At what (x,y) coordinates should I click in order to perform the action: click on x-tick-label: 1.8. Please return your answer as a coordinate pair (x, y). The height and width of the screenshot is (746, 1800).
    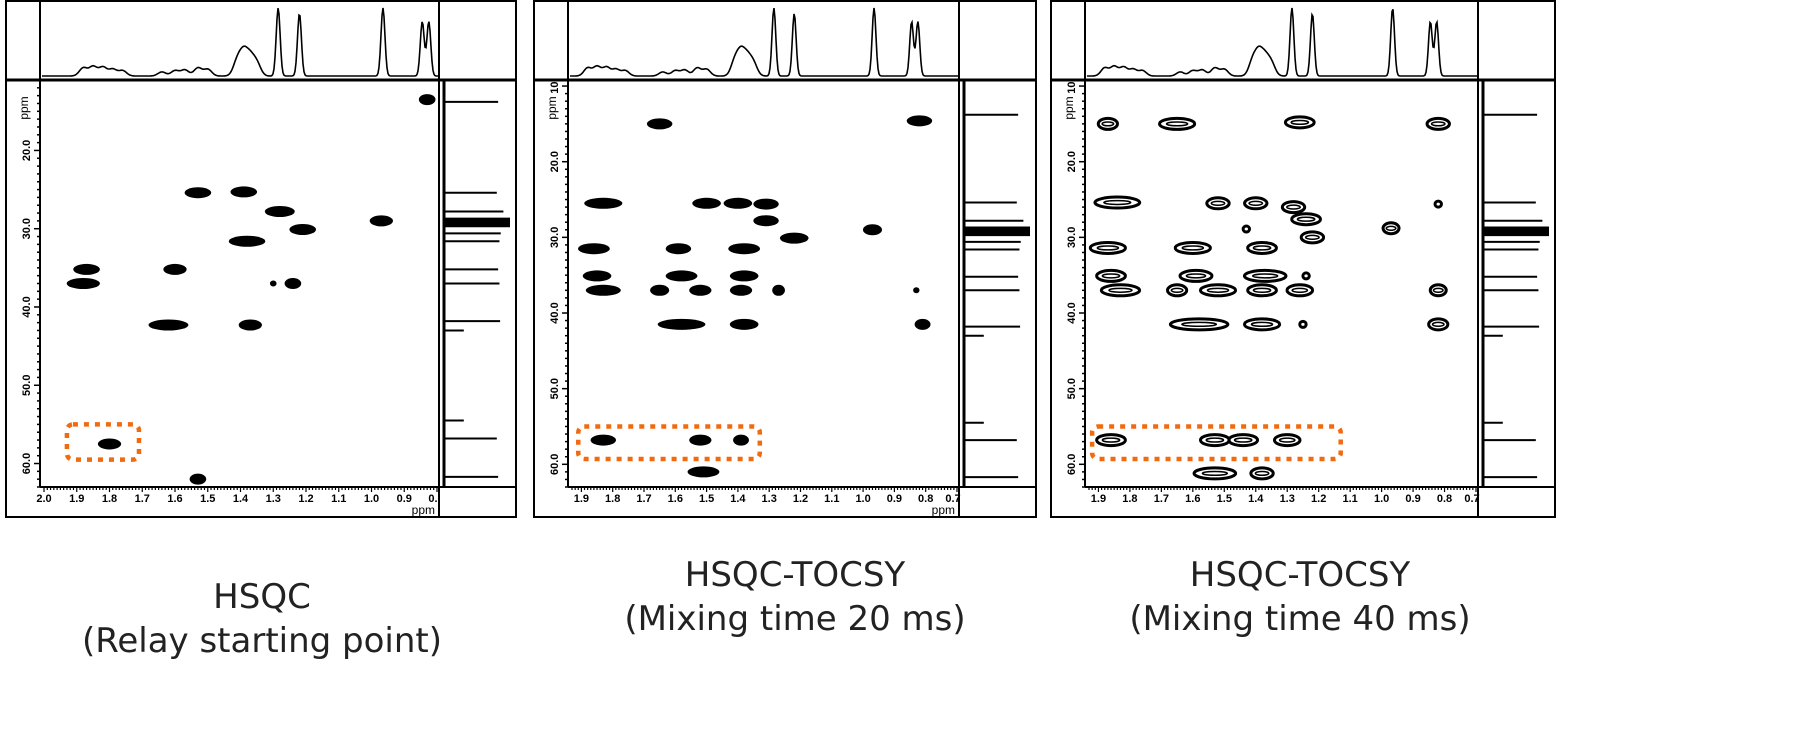
    Looking at the image, I should click on (1129, 499).